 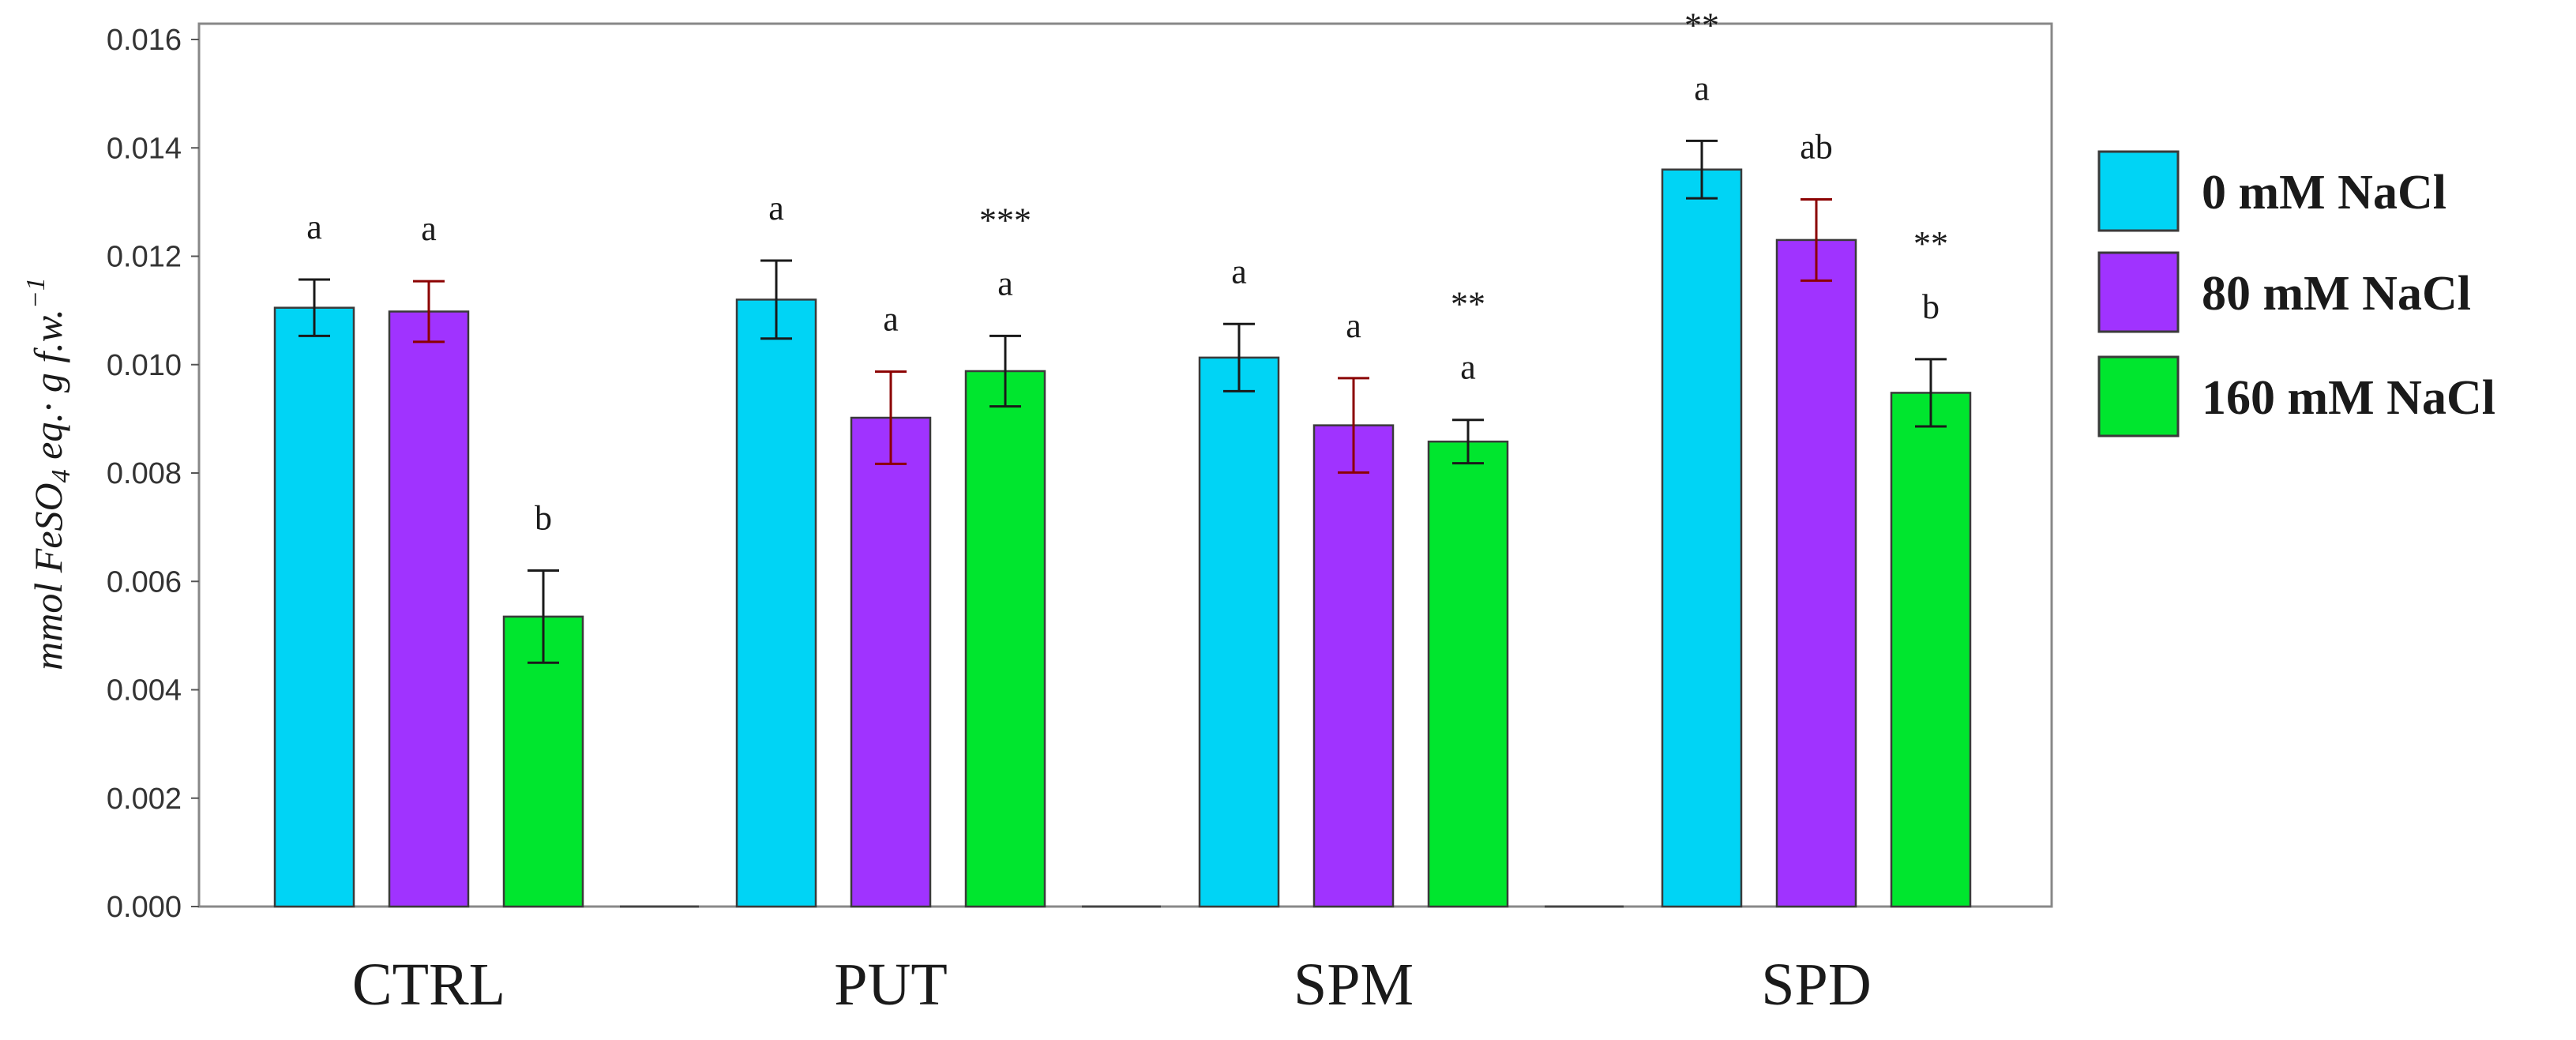 I want to click on legend-label: 80 mM NaCl, so click(x=2336, y=294).